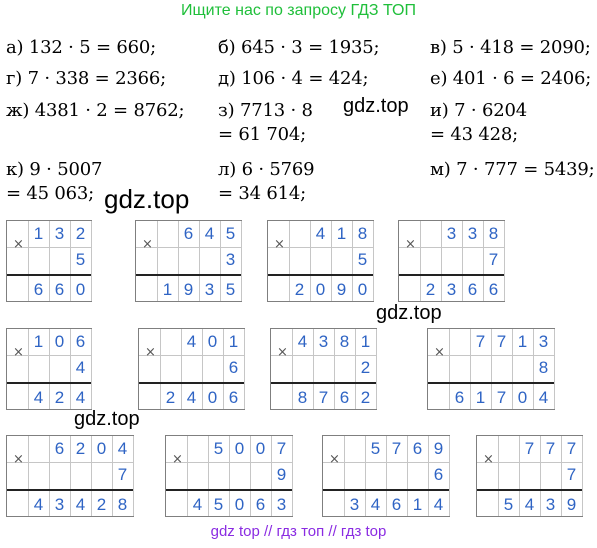 This screenshot has height=548, width=597. Describe the element at coordinates (188, 233) in the screenshot. I see `multiplicand-digit: 6` at that location.